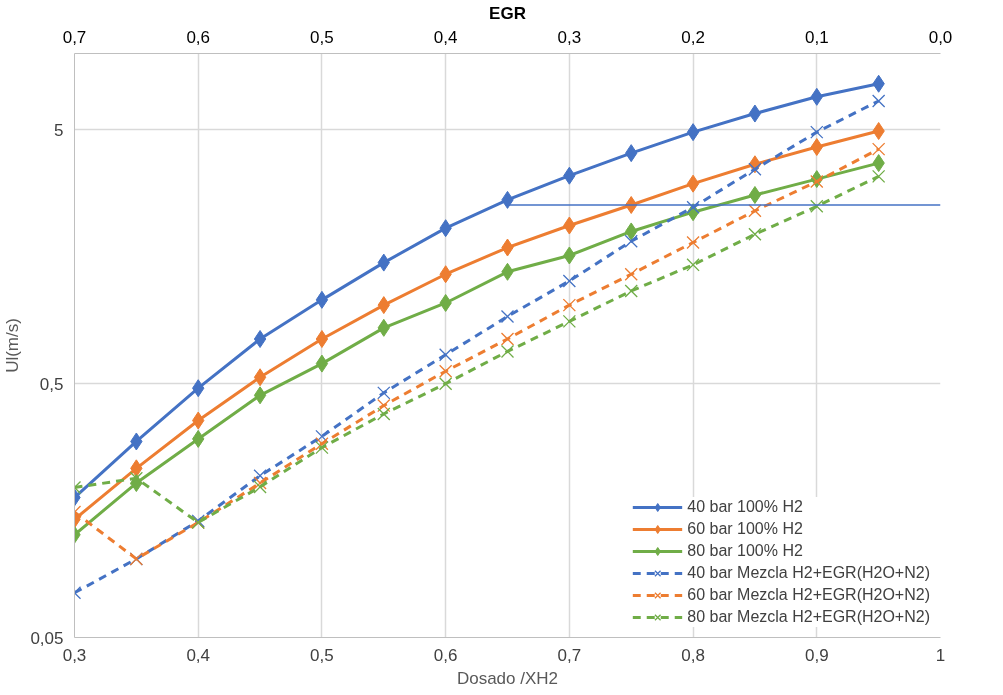  Describe the element at coordinates (51, 384) in the screenshot. I see `y-tick-label: 0,5` at that location.